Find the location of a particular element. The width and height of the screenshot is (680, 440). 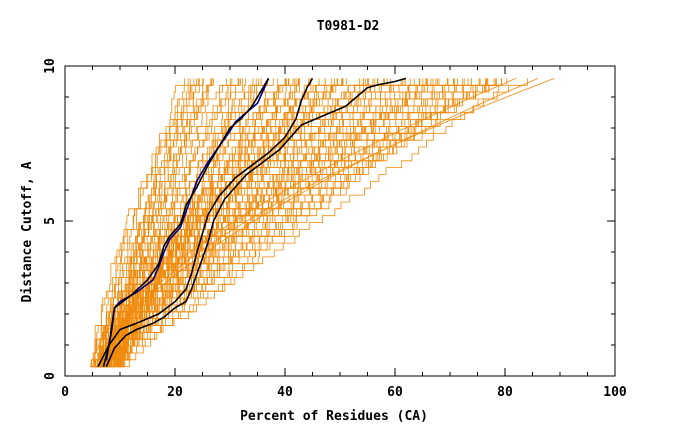

y-tick-label: 10 is located at coordinates (50, 66).